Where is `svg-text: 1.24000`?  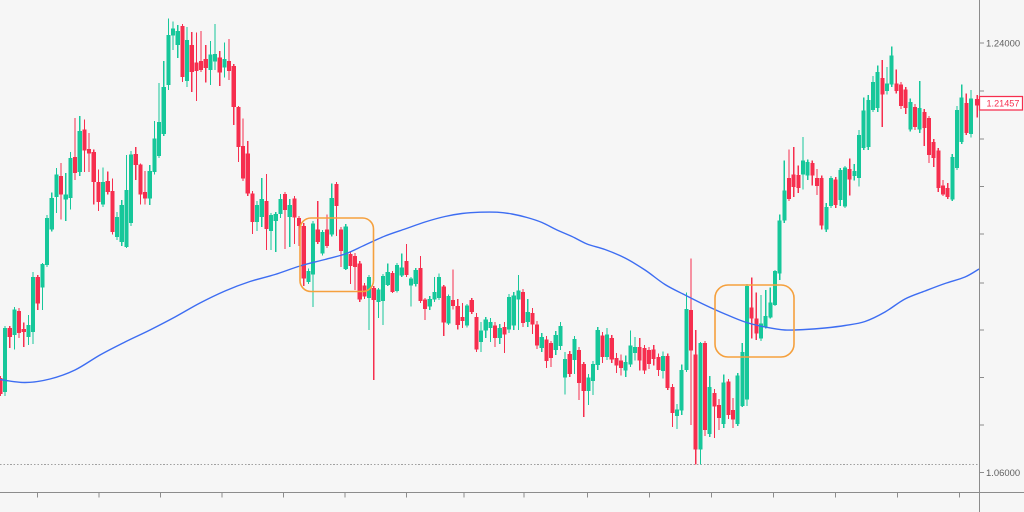
svg-text: 1.24000 is located at coordinates (1003, 43).